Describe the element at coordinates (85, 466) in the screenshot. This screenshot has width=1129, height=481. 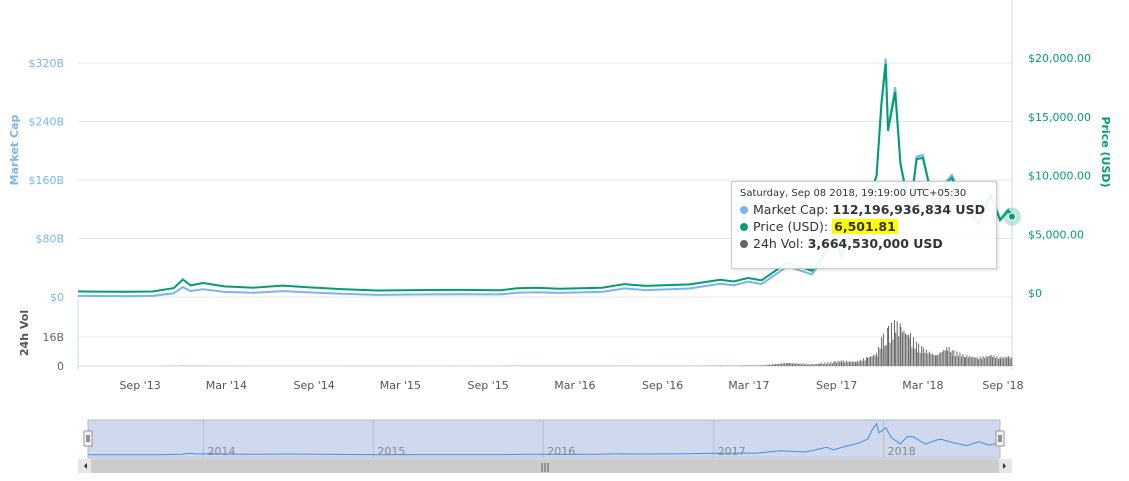
I see `scroll-left-icon` at that location.